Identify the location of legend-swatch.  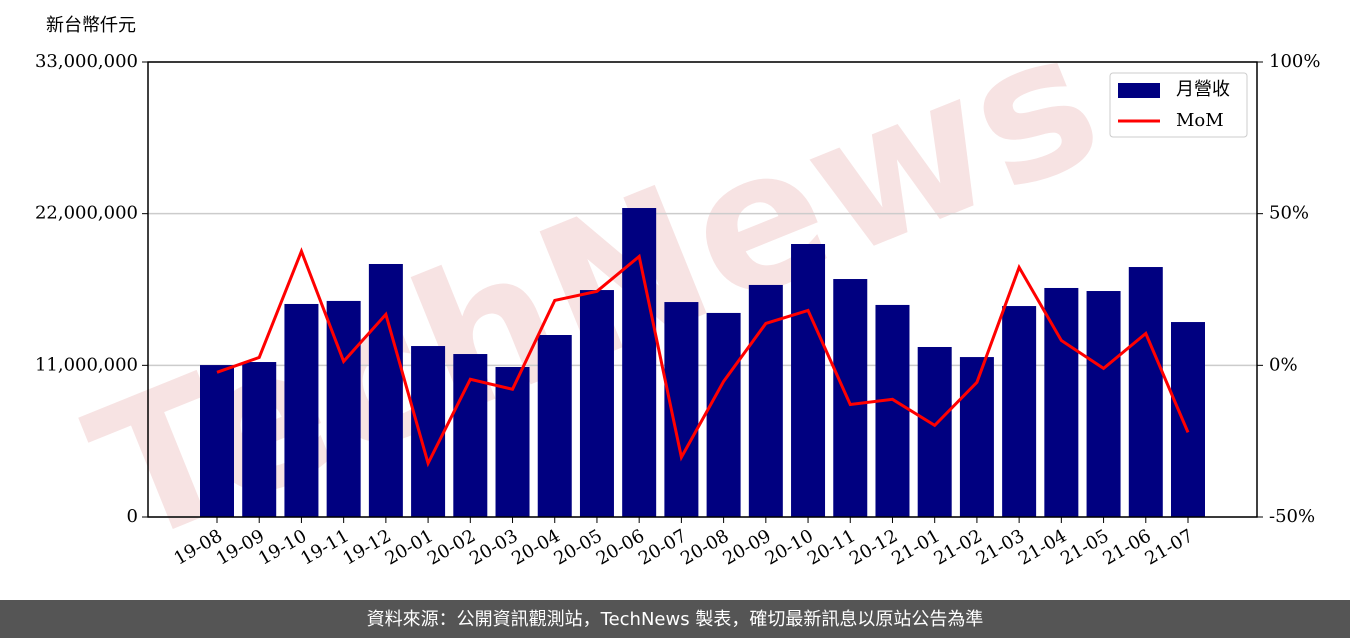
(1139, 90).